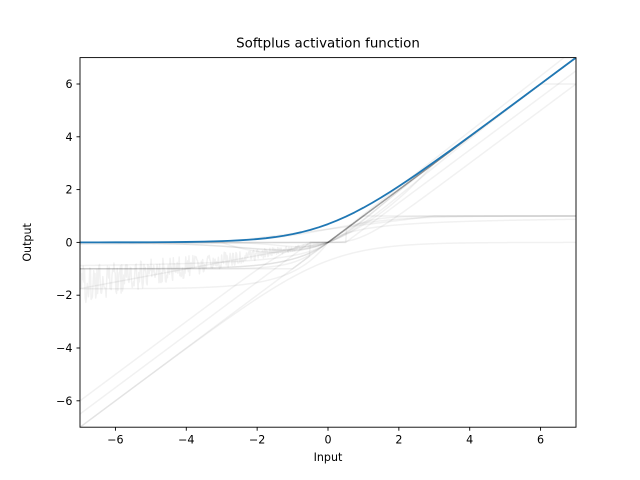 This screenshot has height=480, width=640. I want to click on series-softsign, so click(328, 242).